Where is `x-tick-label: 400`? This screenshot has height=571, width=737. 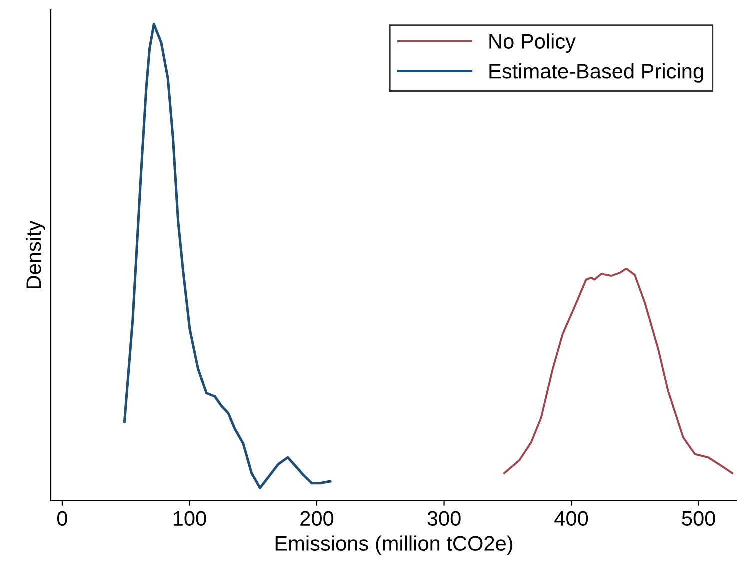 x-tick-label: 400 is located at coordinates (571, 518).